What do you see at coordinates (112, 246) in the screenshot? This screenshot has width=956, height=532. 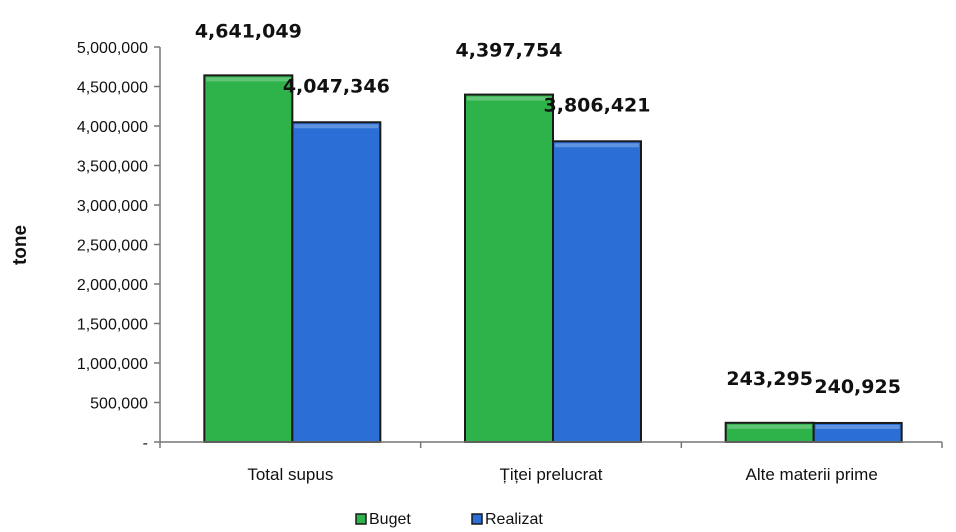 I see `y-tick-label: 2,500,000` at bounding box center [112, 246].